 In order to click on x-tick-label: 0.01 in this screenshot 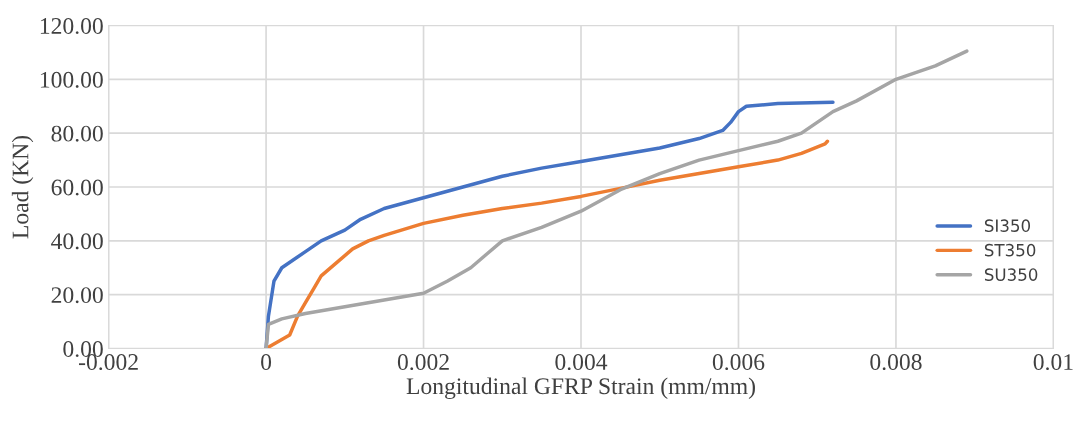, I will do `click(1053, 362)`.